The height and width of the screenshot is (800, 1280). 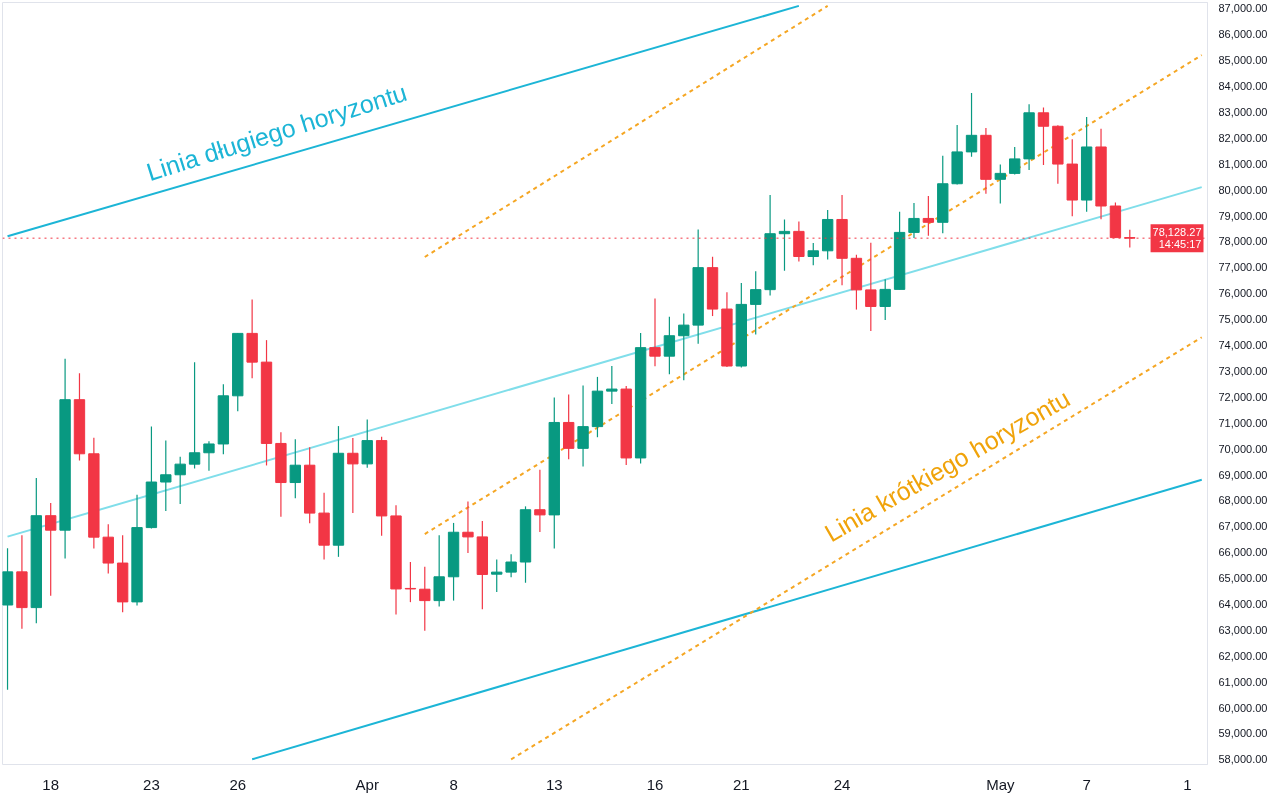 I want to click on x-tick-label: 7, so click(x=1086, y=784).